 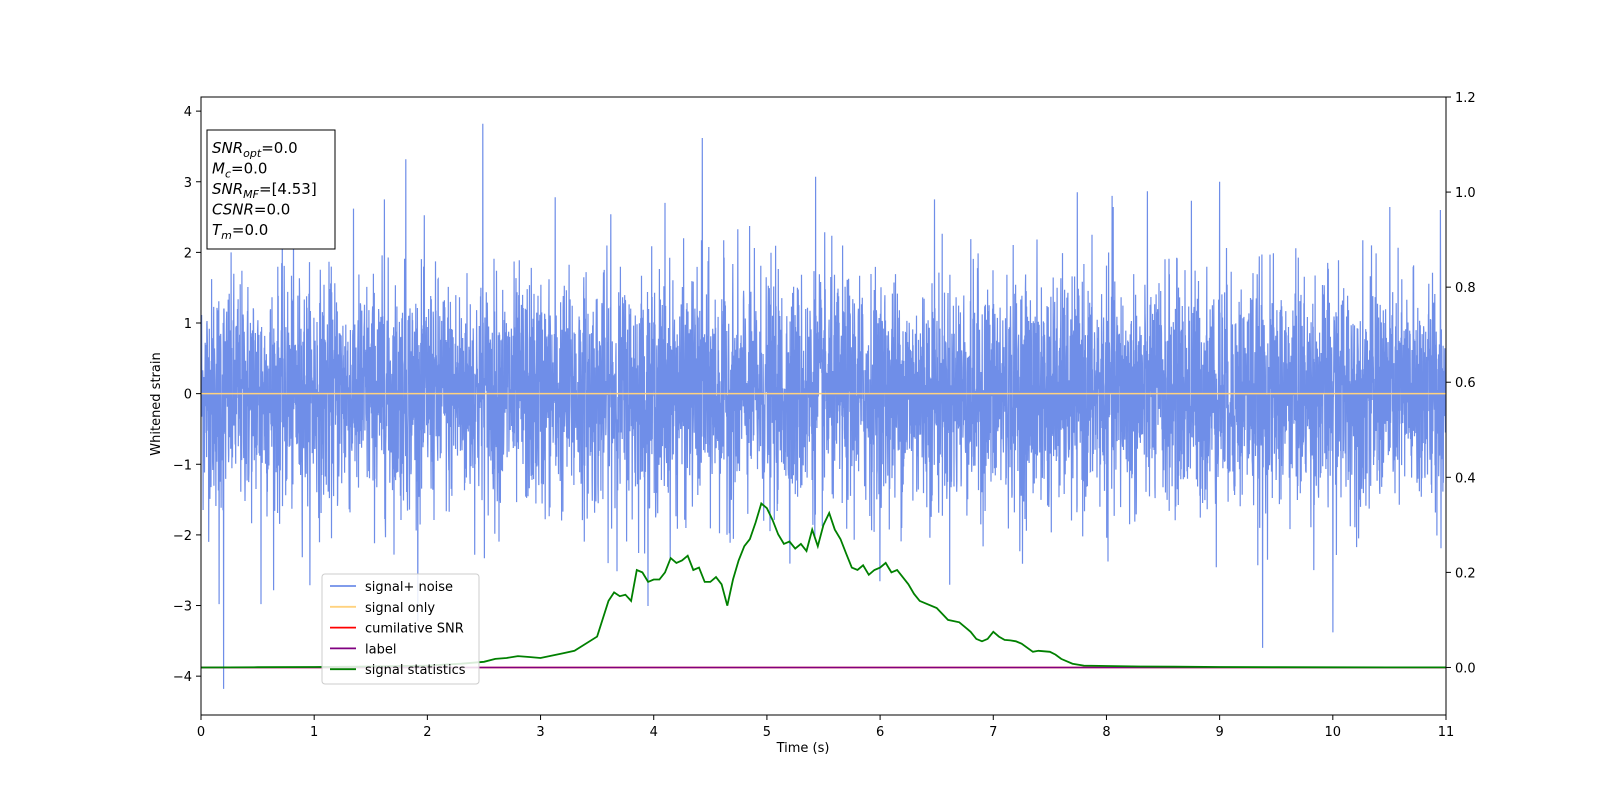 What do you see at coordinates (654, 732) in the screenshot?
I see `x-tick-label: 4` at bounding box center [654, 732].